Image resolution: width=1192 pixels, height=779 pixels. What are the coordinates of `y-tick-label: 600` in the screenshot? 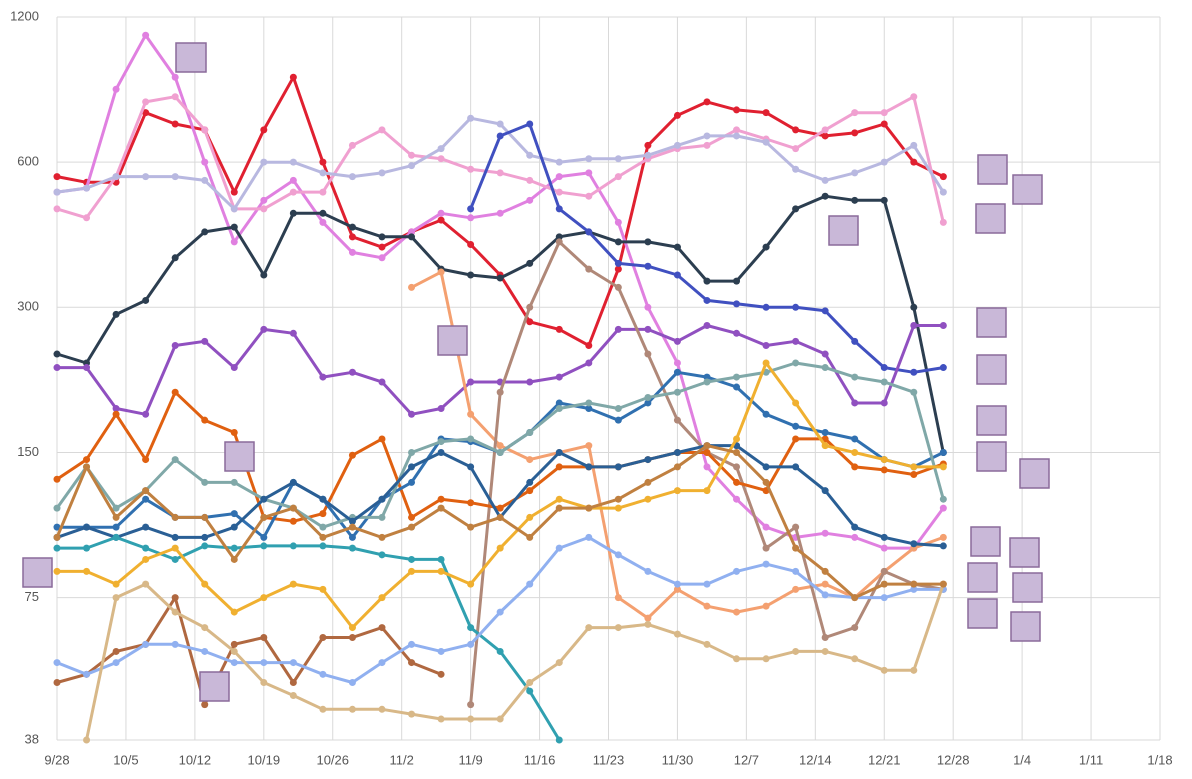 It's located at (28, 161).